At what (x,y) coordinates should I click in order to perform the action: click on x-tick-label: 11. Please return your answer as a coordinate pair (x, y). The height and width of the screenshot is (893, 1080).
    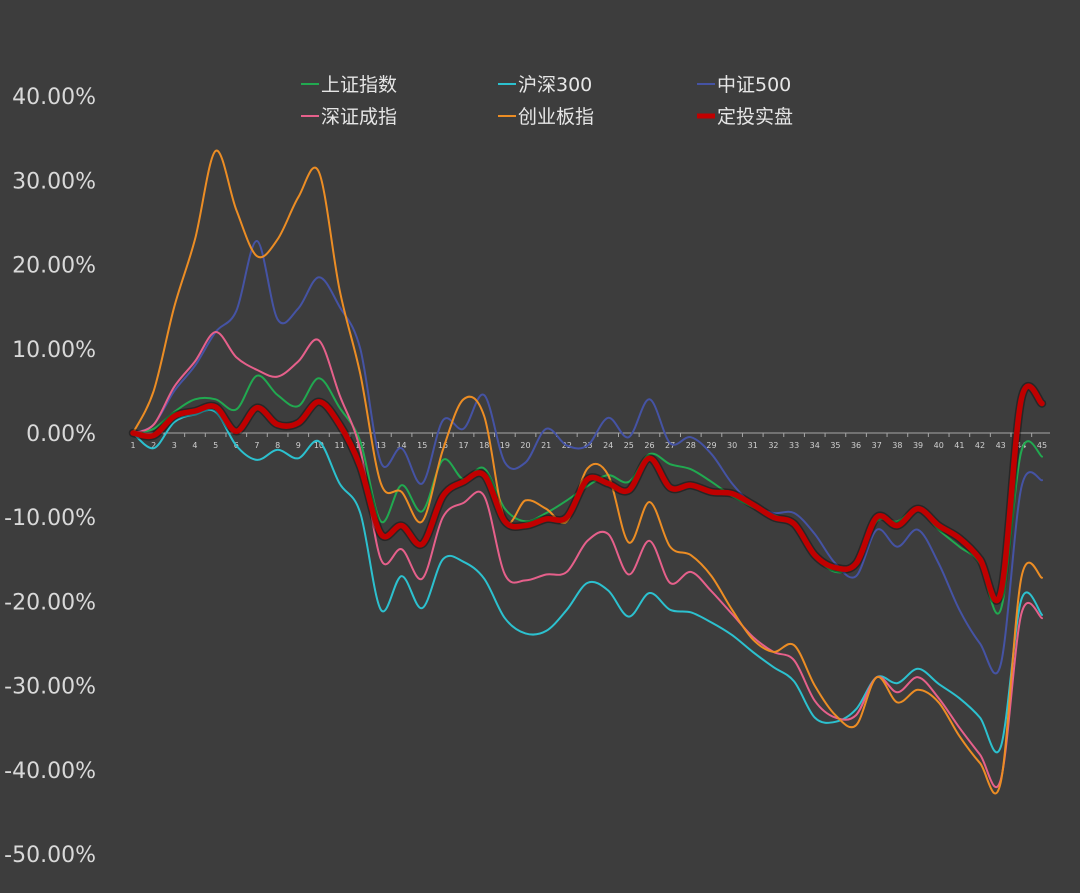
    Looking at the image, I should click on (339, 445).